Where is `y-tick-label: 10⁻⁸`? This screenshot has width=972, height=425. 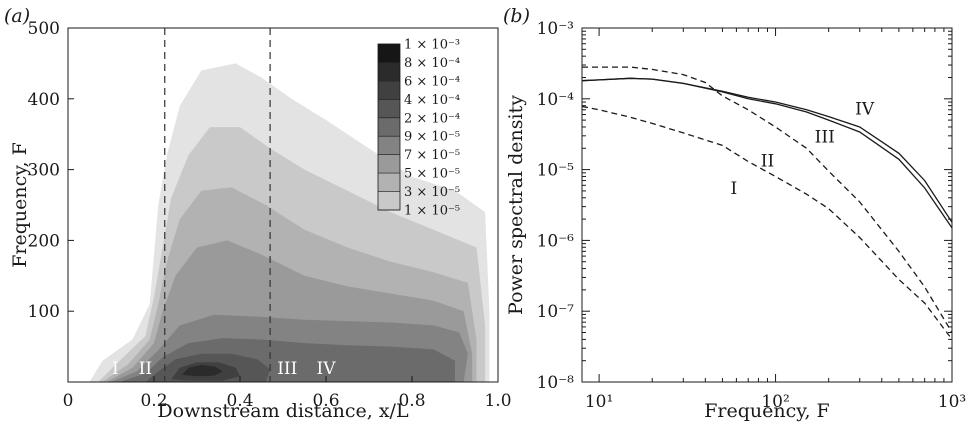
y-tick-label: 10⁻⁸ is located at coordinates (556, 383).